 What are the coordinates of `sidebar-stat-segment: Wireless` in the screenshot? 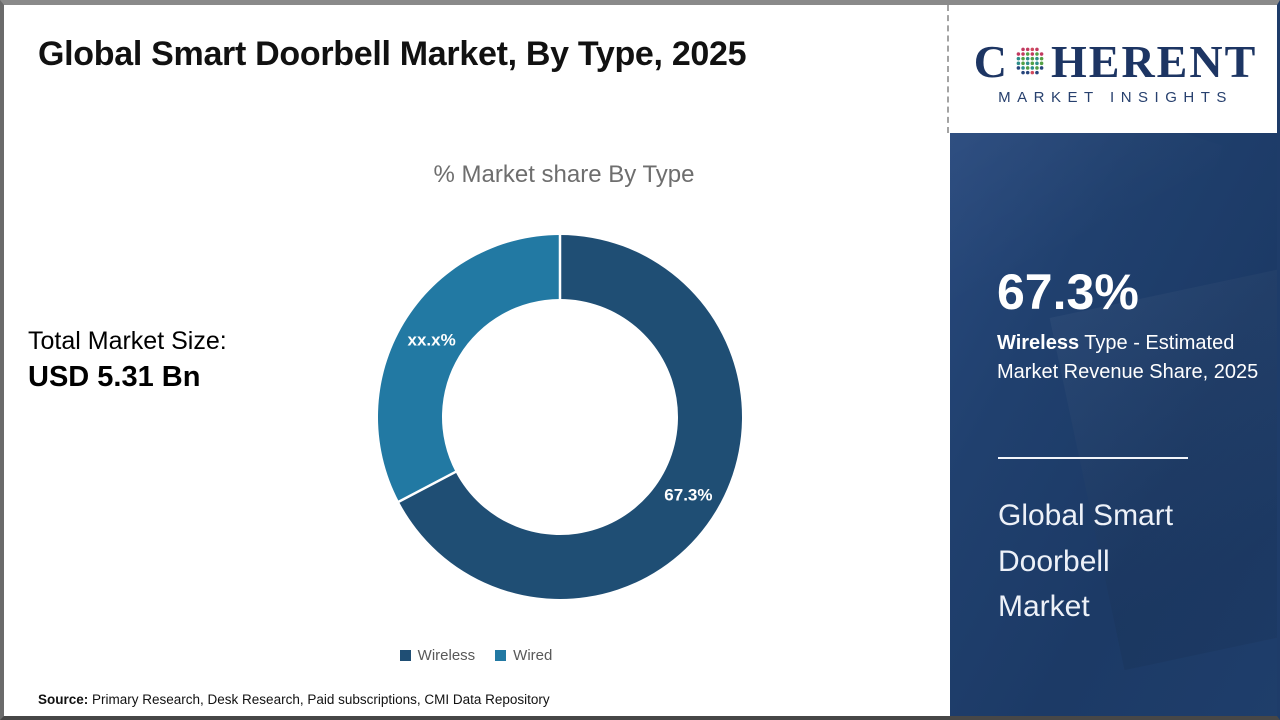 It's located at (1038, 343).